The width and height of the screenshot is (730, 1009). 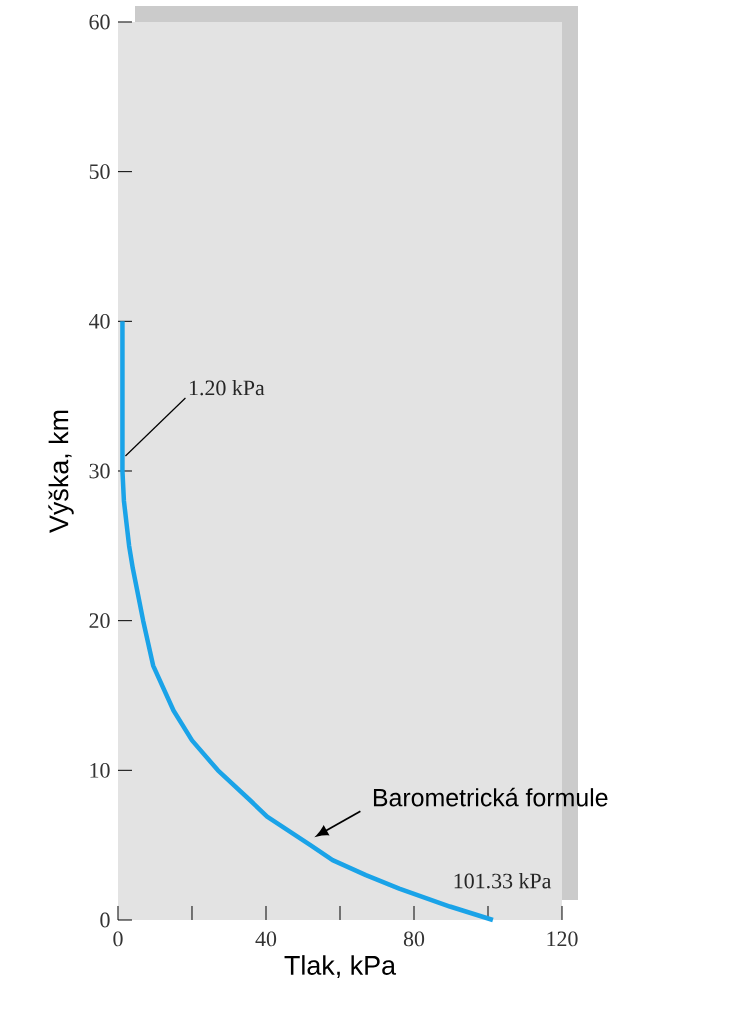 What do you see at coordinates (562, 939) in the screenshot?
I see `x-tick-label: 120` at bounding box center [562, 939].